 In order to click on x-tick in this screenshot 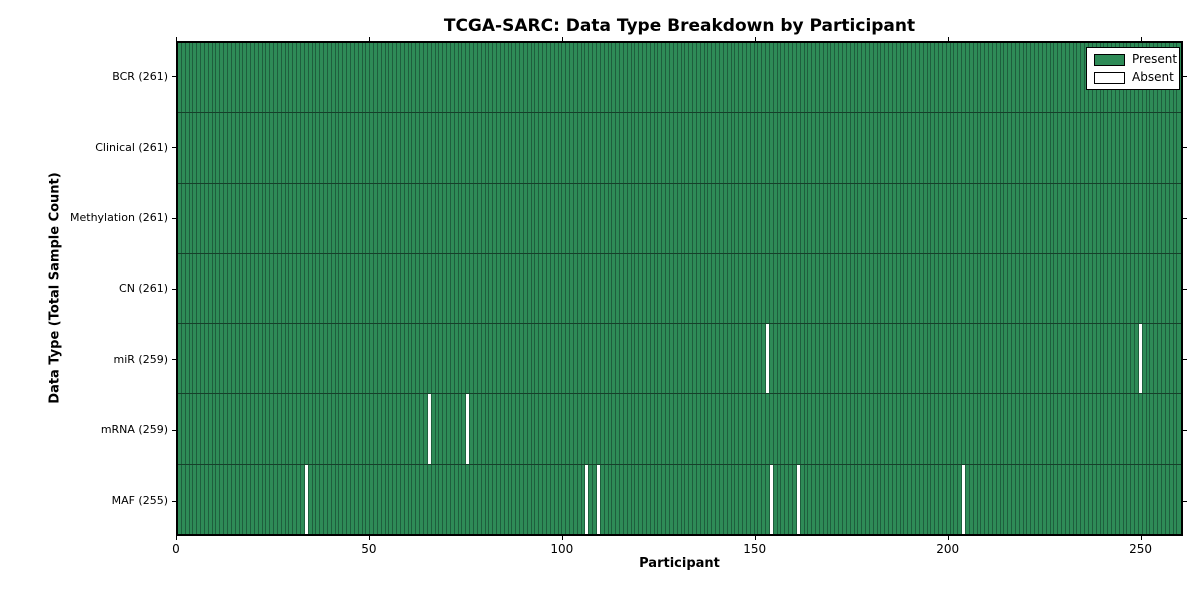, I will do `click(948, 538)`.